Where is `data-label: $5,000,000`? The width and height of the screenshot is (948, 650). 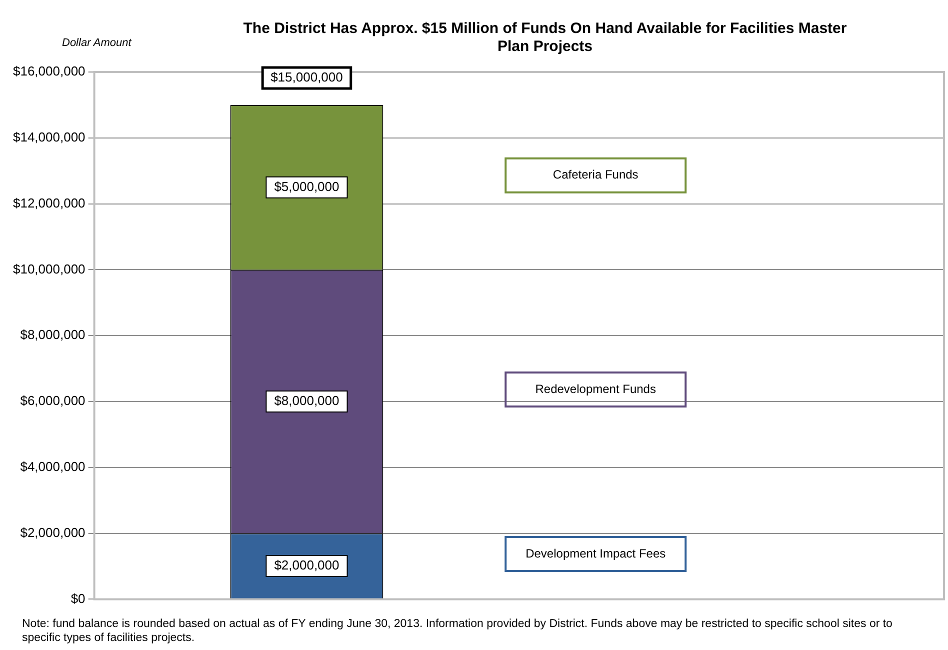
data-label: $5,000,000 is located at coordinates (307, 186).